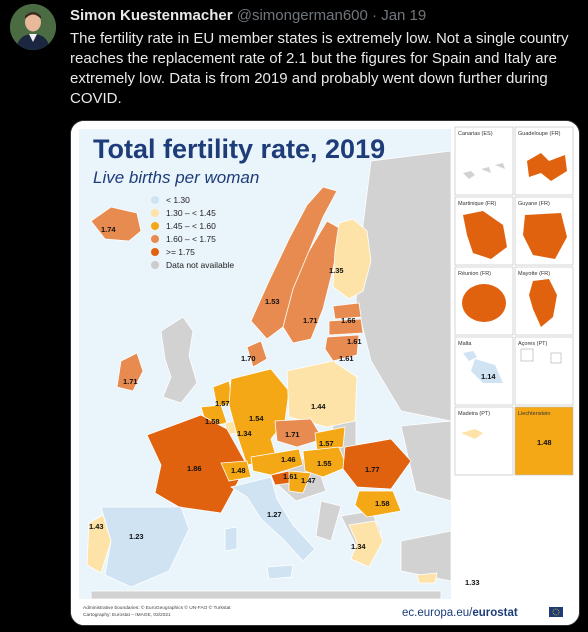 The width and height of the screenshot is (588, 632). I want to click on acores-box, so click(556, 358).